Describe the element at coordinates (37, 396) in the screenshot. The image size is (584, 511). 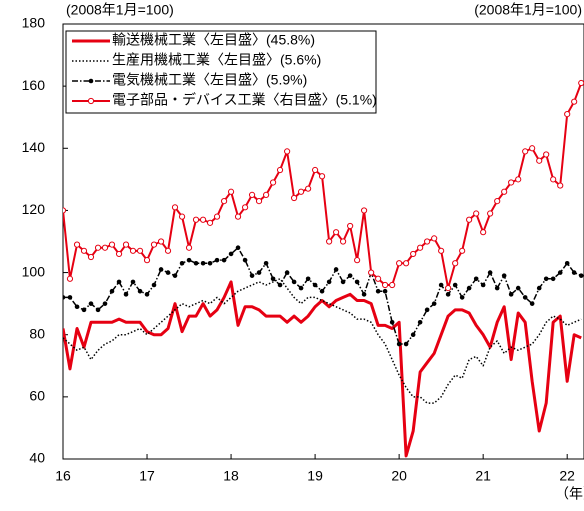
I see `y-tick-label: 60` at that location.